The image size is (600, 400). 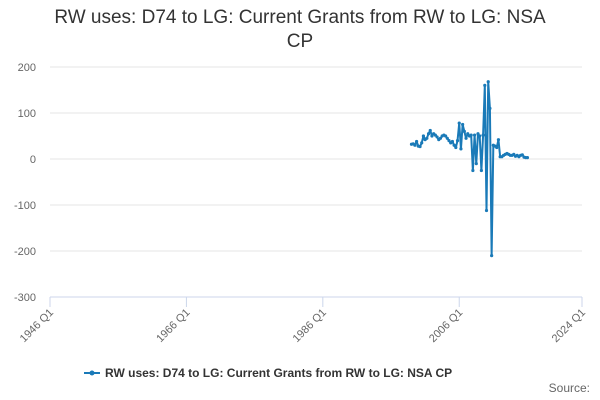 I want to click on y-tick-label: -100, so click(x=25, y=206).